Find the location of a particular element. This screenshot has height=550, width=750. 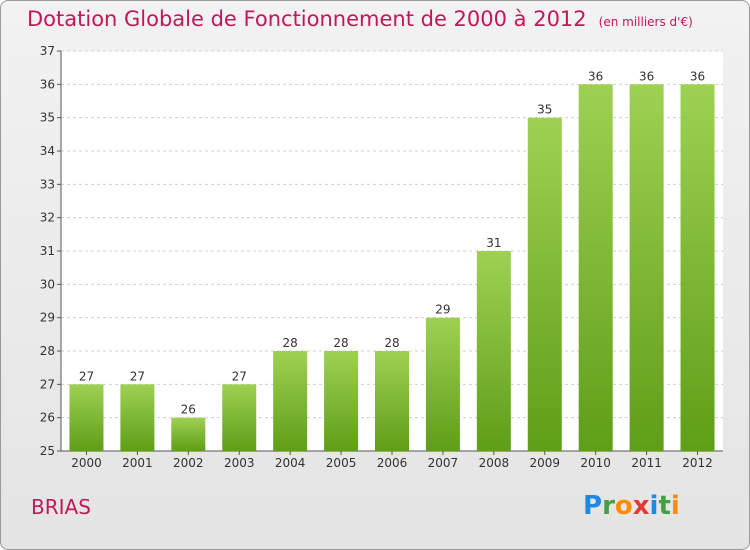

data-label-2004: 28 is located at coordinates (290, 343).